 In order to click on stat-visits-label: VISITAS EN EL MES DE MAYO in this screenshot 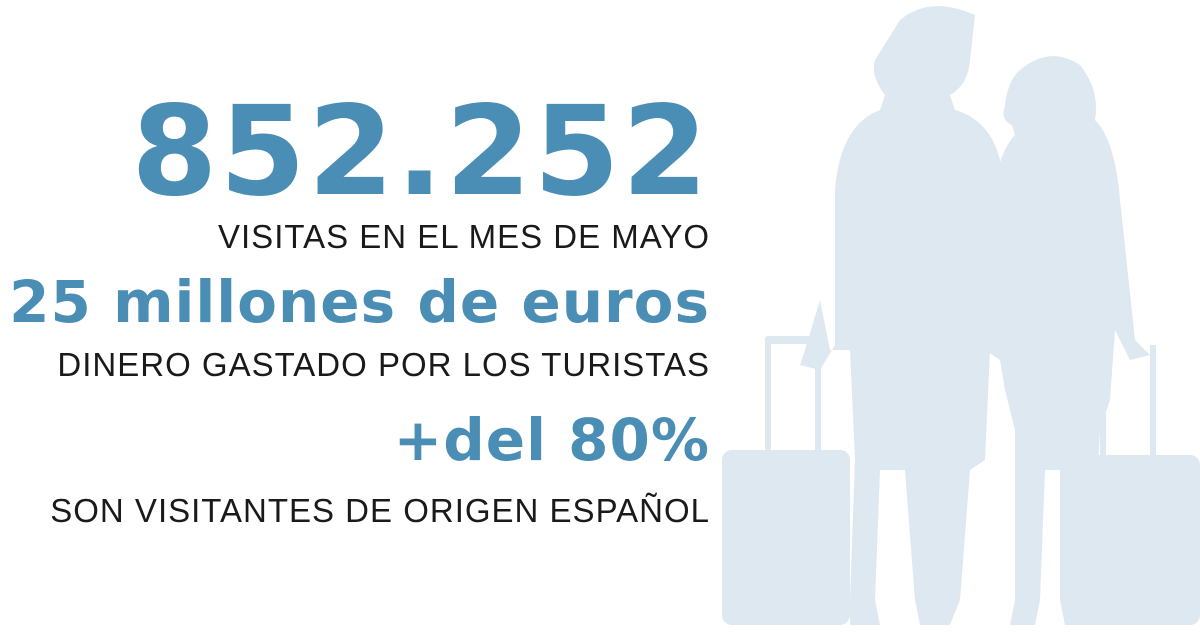, I will do `click(464, 236)`.